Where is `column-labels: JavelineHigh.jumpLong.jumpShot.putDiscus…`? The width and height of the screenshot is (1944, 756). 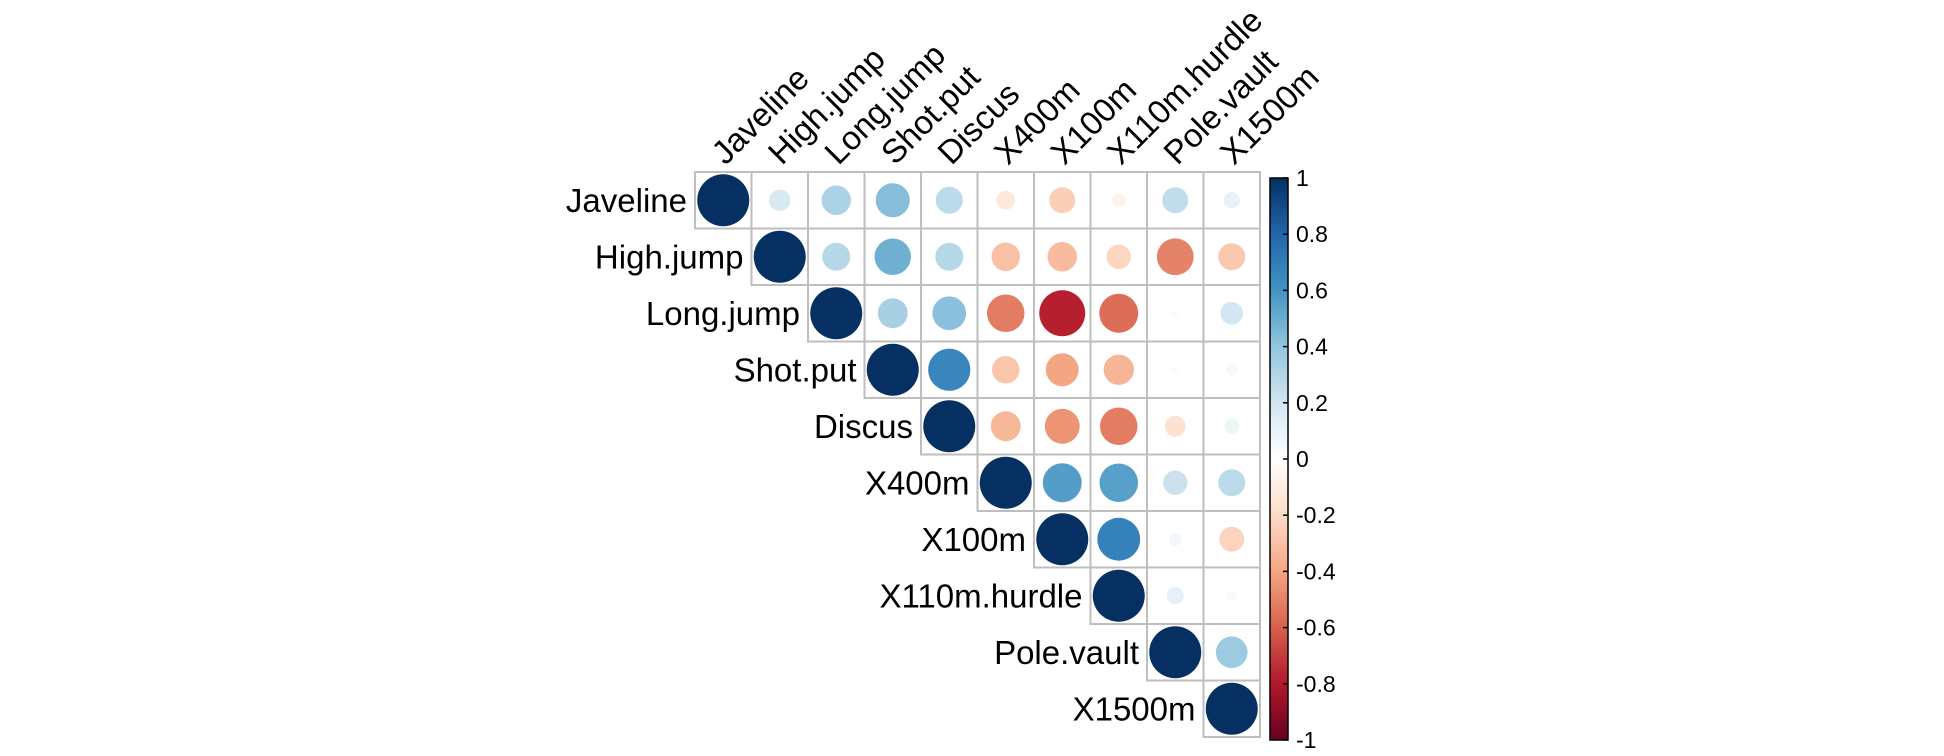 column-labels: JavelineHigh.jumpLong.jumpShot.putDiscus… is located at coordinates (1015, 86).